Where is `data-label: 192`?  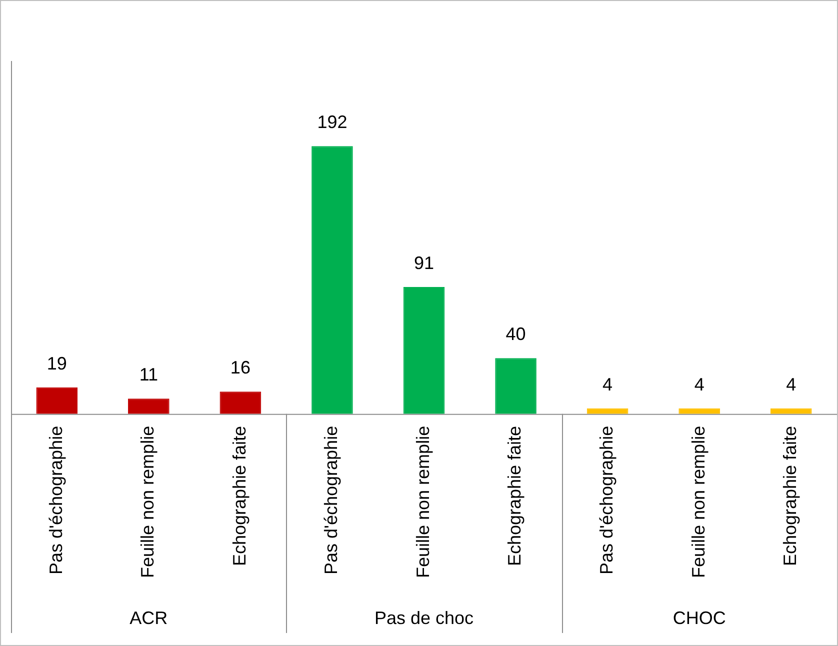
data-label: 192 is located at coordinates (332, 122).